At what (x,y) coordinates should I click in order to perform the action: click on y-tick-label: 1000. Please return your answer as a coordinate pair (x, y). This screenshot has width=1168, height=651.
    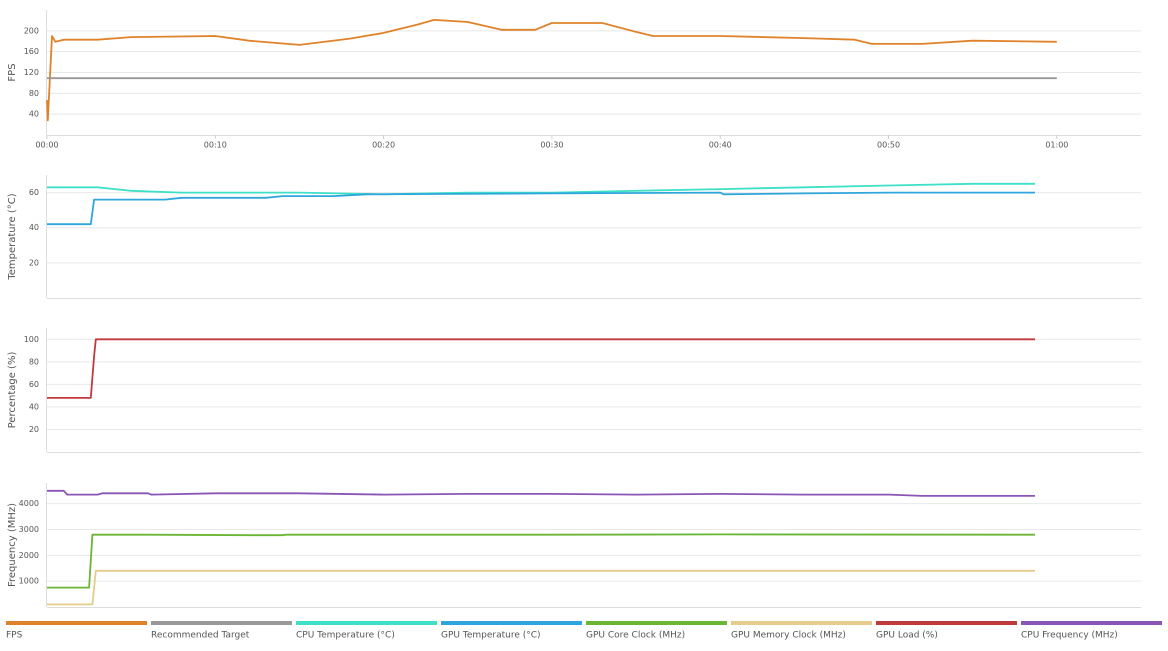
    Looking at the image, I should click on (29, 581).